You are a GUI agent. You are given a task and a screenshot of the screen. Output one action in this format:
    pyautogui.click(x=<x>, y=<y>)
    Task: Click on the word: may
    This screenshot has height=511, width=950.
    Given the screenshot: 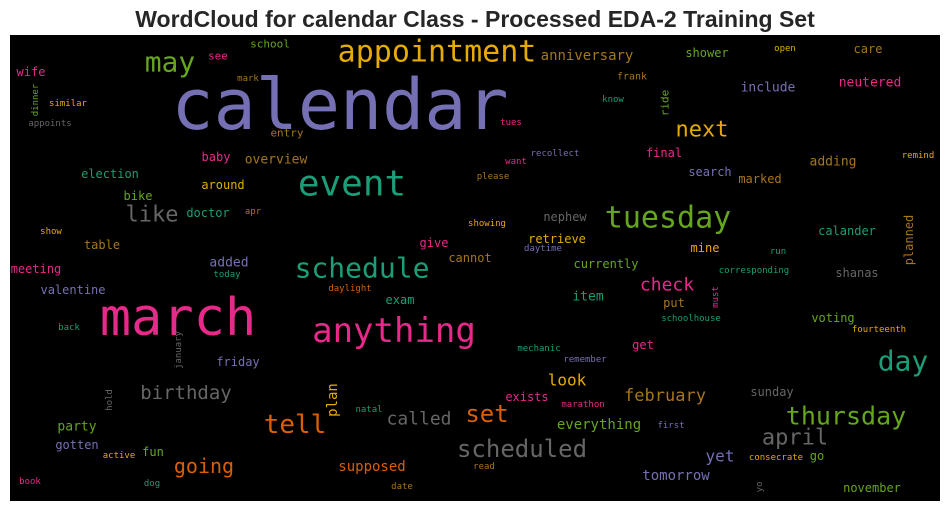 What is the action you would take?
    pyautogui.click(x=170, y=62)
    